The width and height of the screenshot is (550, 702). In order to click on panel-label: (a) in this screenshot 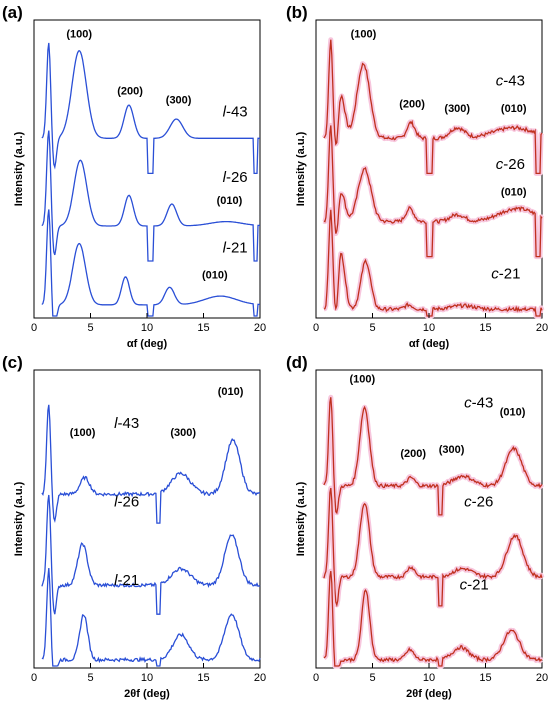, I will do `click(12, 12)`.